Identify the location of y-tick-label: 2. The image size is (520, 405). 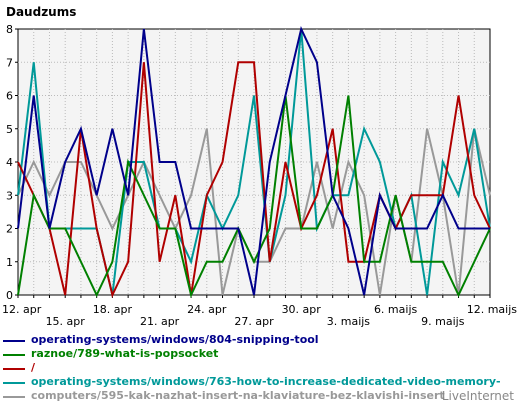
(9, 229).